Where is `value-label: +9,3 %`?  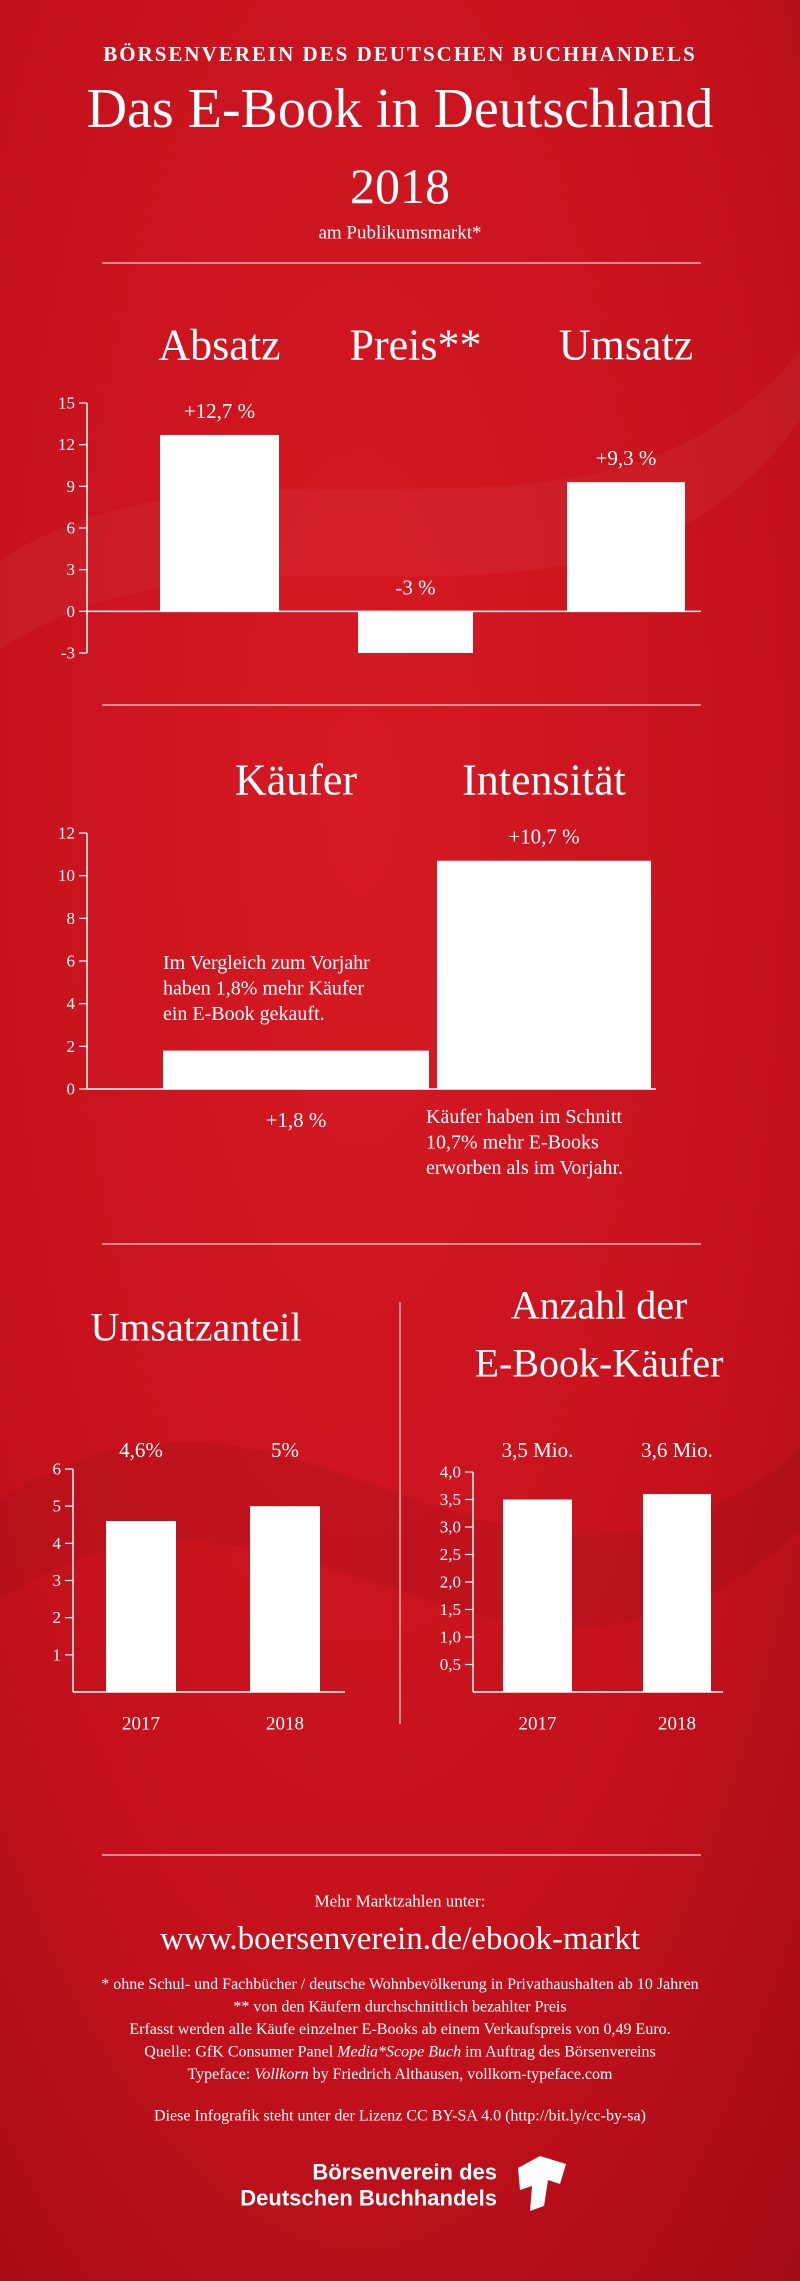
value-label: +9,3 % is located at coordinates (626, 458).